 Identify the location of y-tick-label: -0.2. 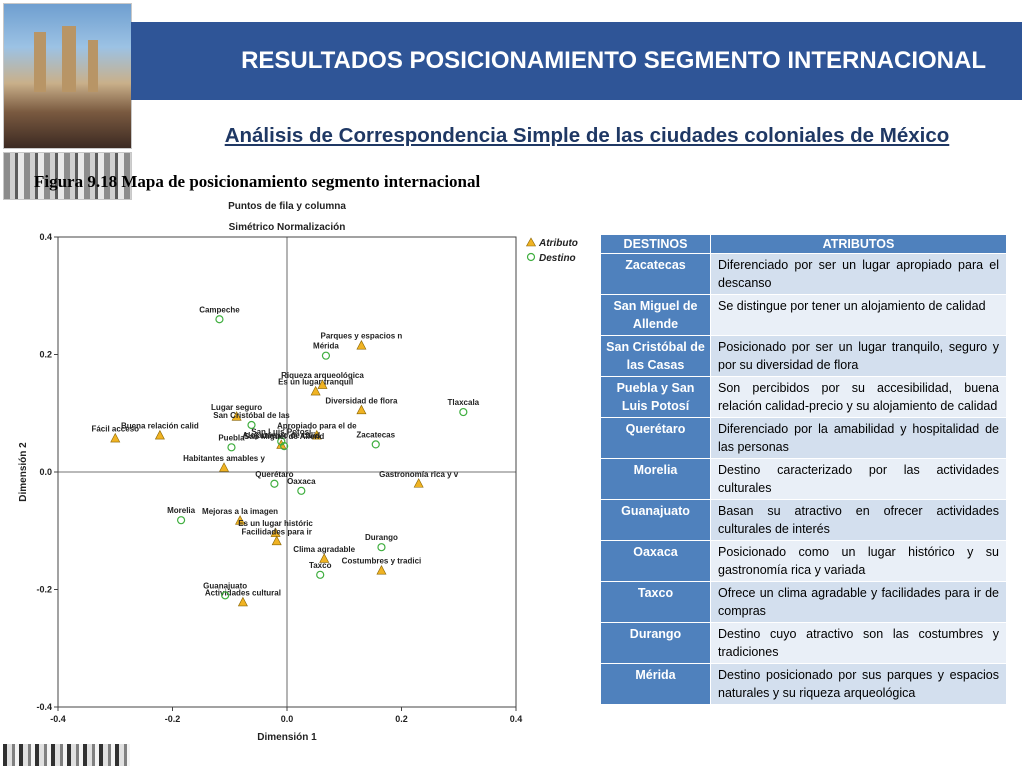
(44, 590).